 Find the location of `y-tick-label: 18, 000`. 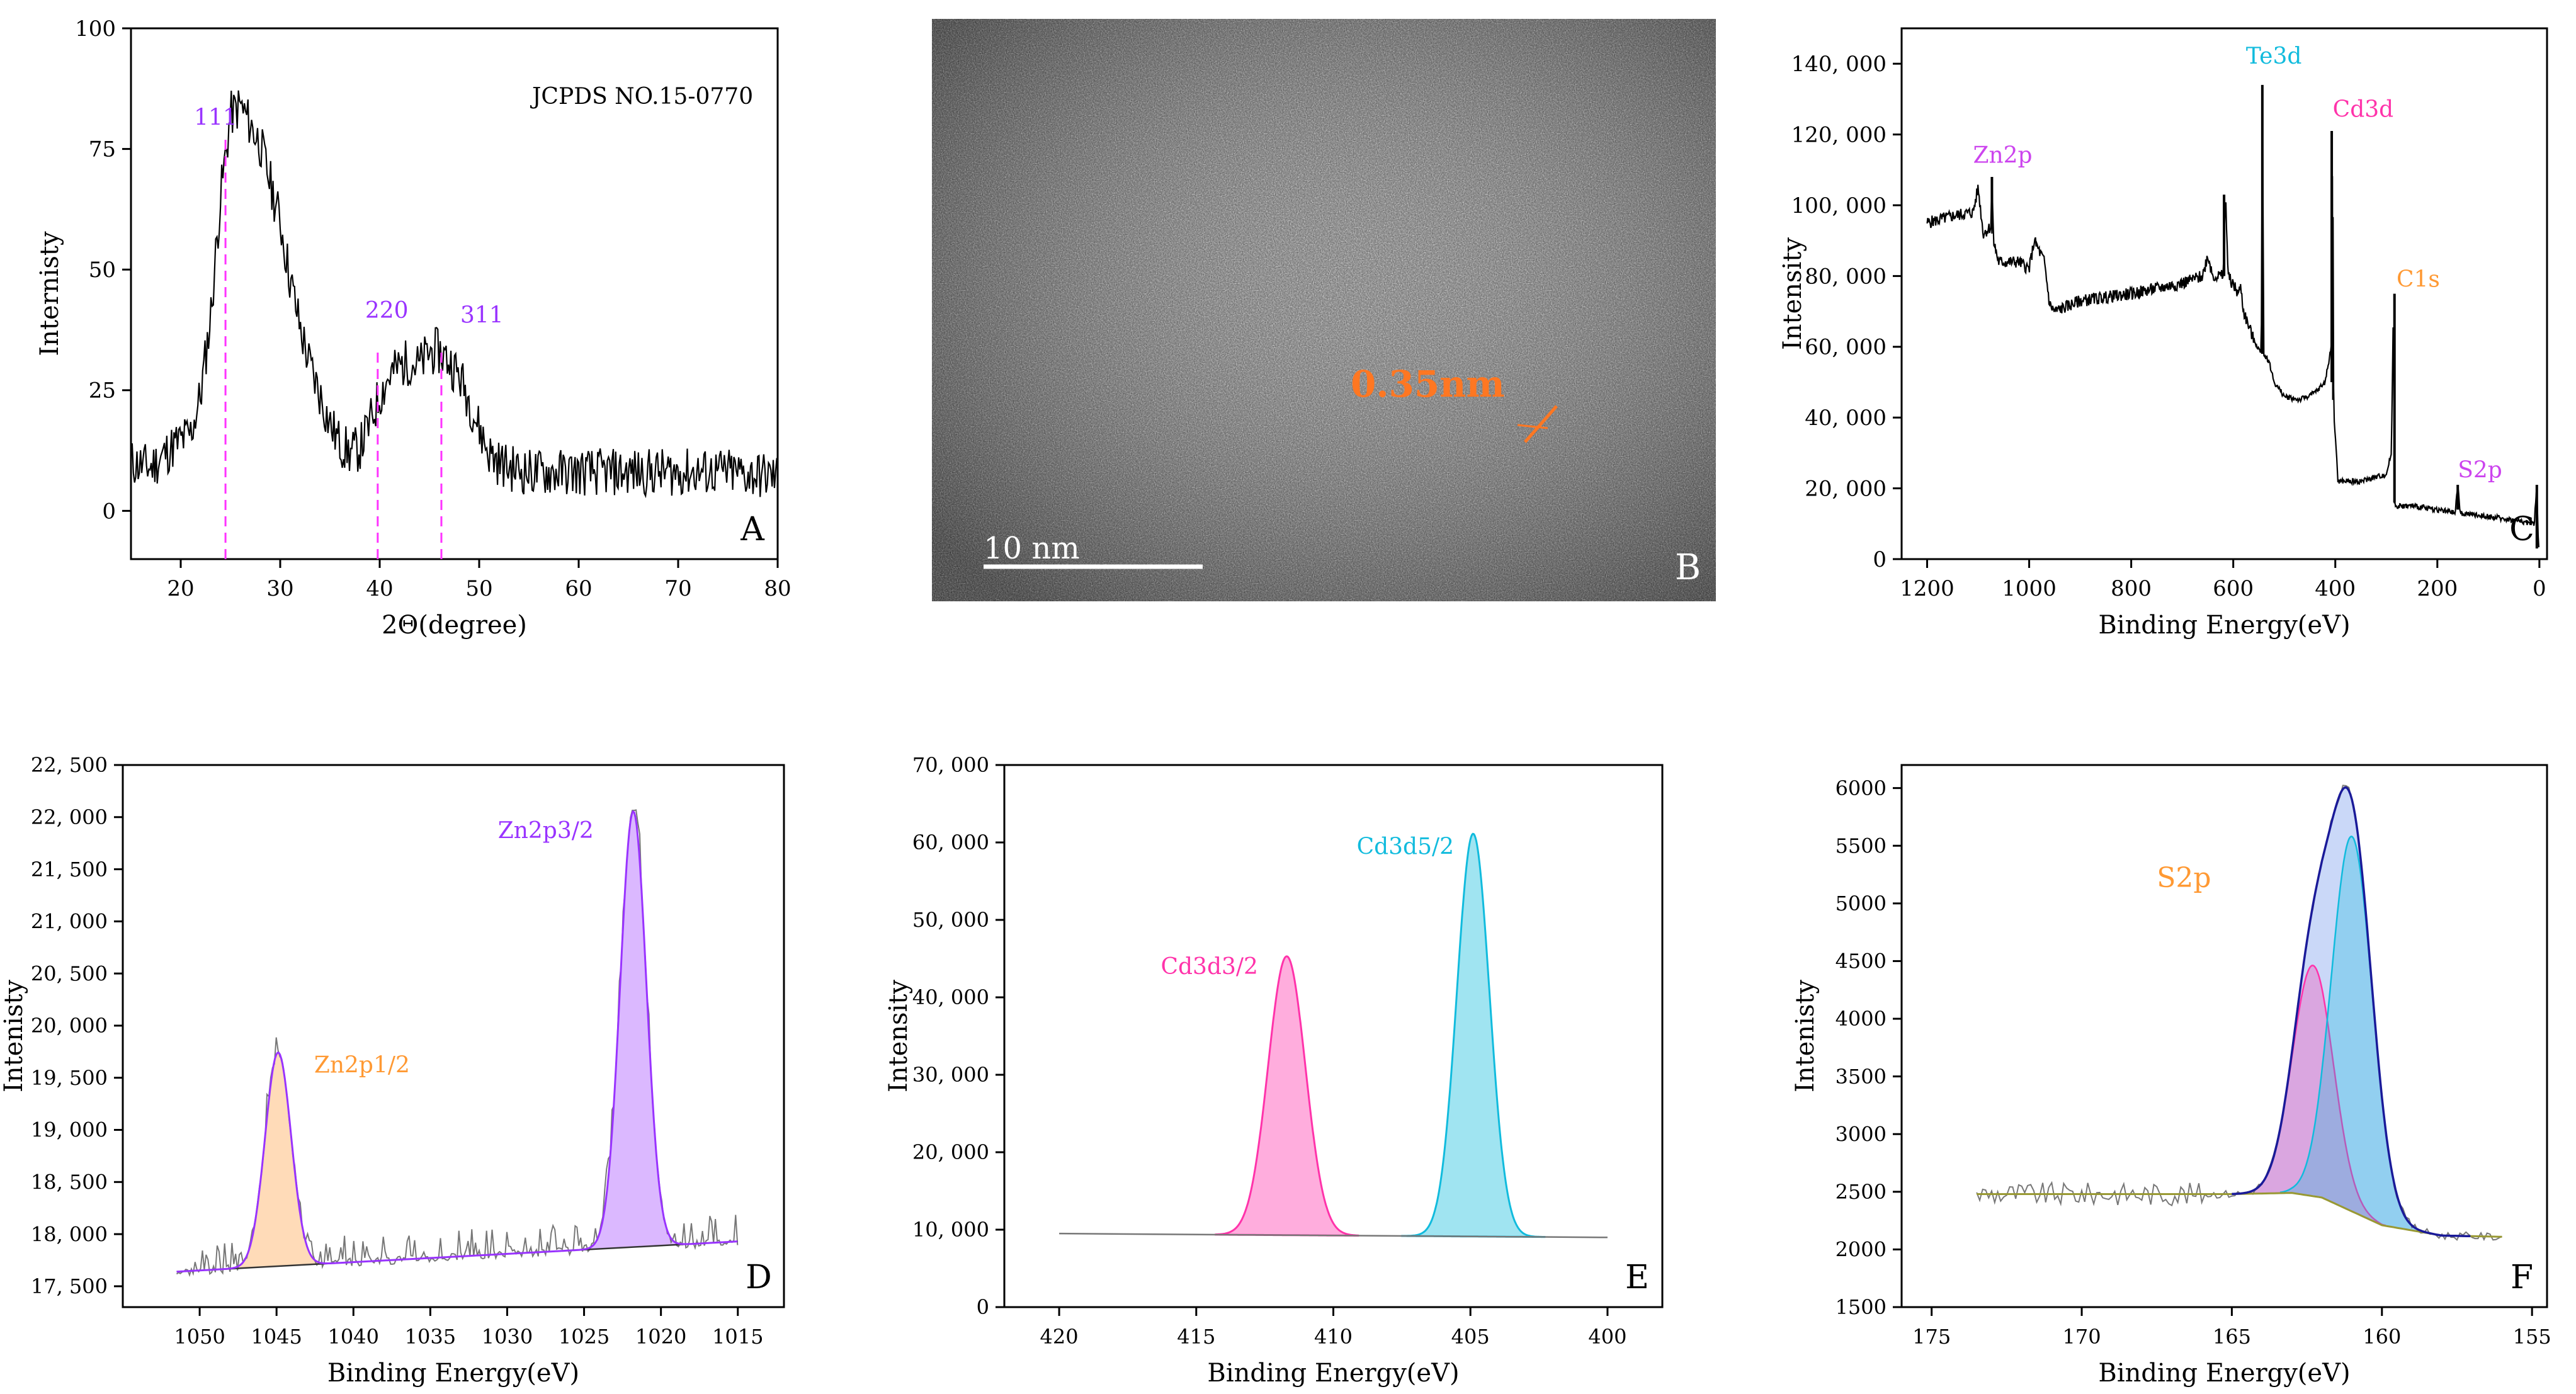

y-tick-label: 18, 000 is located at coordinates (69, 1234).